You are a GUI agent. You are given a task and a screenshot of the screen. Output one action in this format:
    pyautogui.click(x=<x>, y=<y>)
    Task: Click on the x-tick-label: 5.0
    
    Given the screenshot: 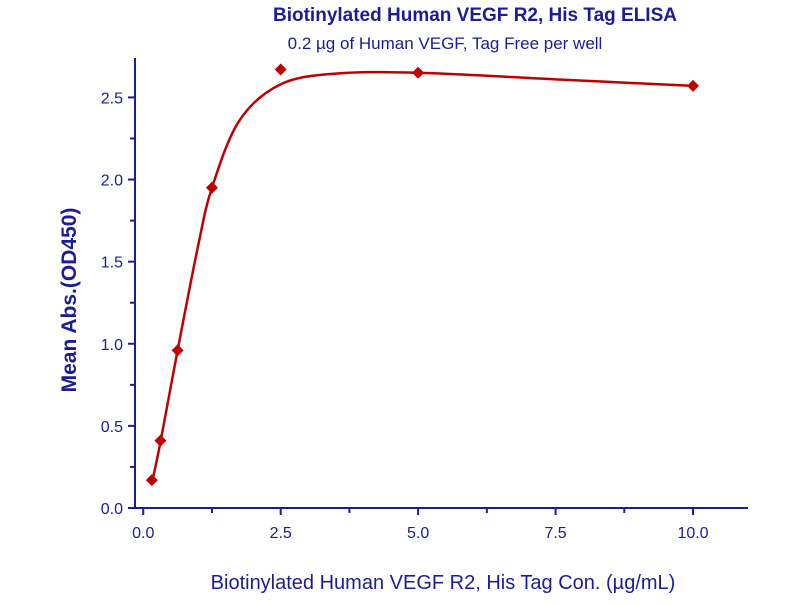 What is the action you would take?
    pyautogui.click(x=418, y=533)
    